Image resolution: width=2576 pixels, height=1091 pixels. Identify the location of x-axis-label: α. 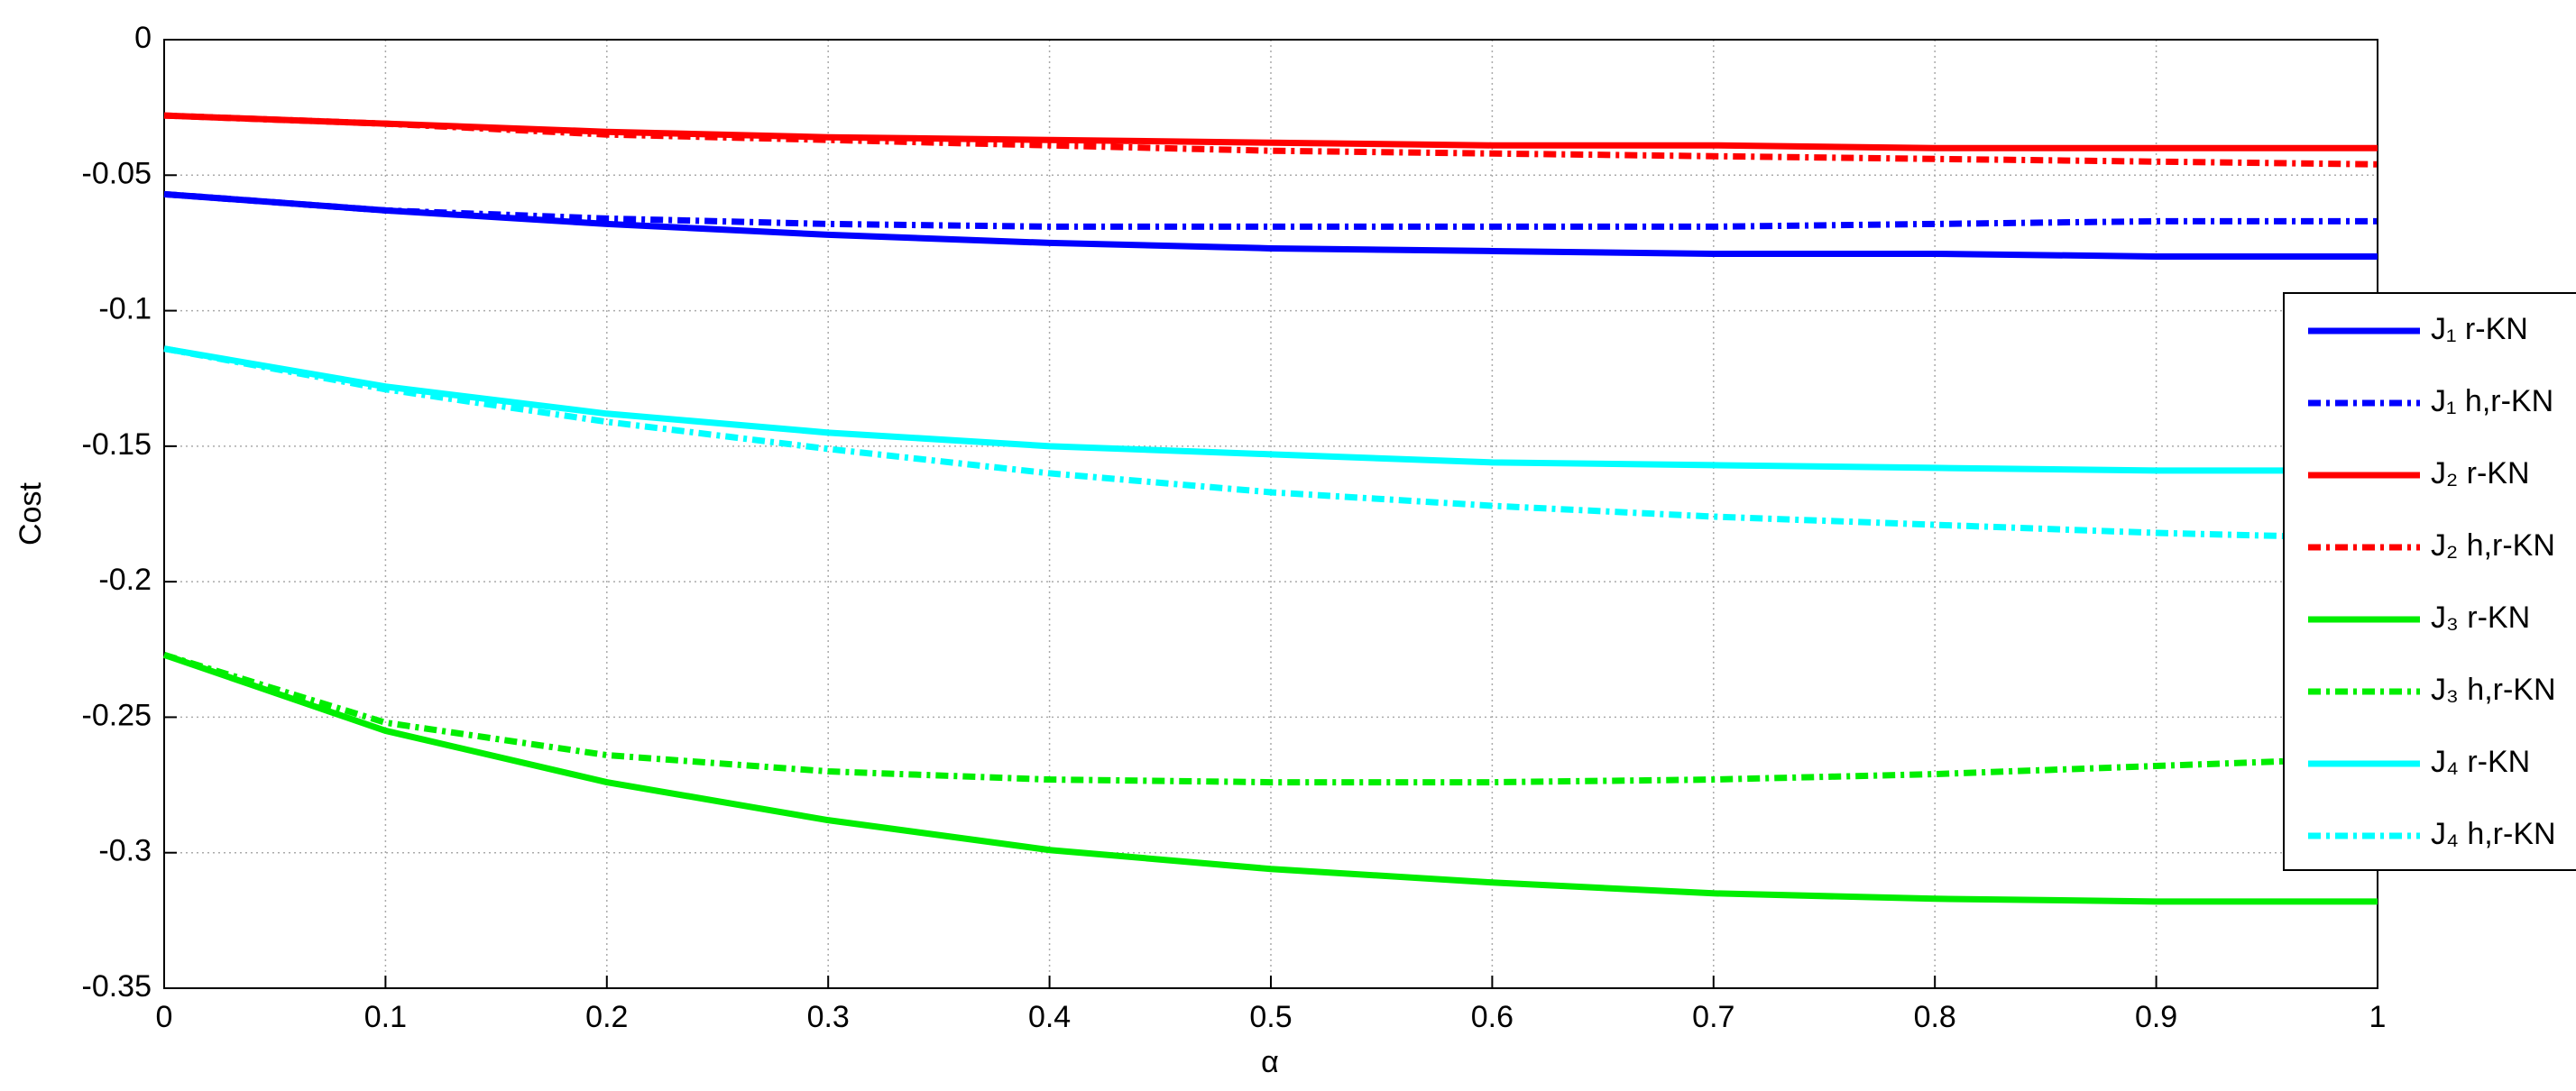
(1270, 1062).